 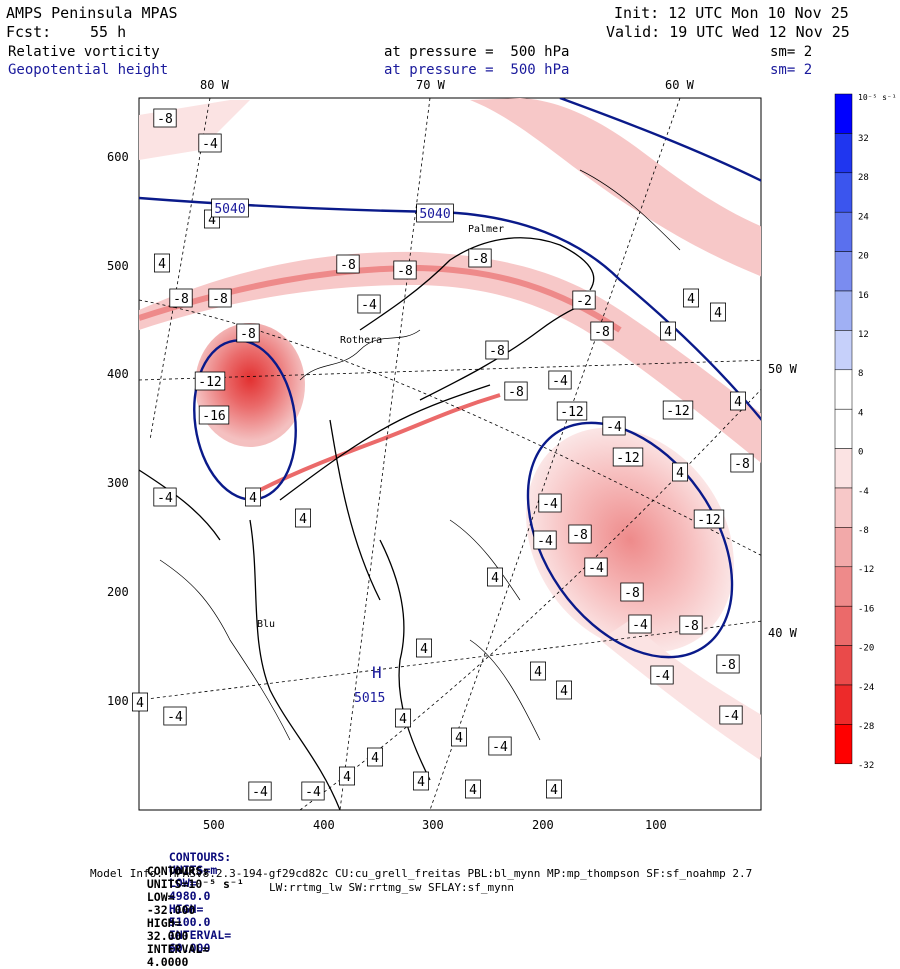 What do you see at coordinates (860, 413) in the screenshot?
I see `colorbar-tick-label: 4` at bounding box center [860, 413].